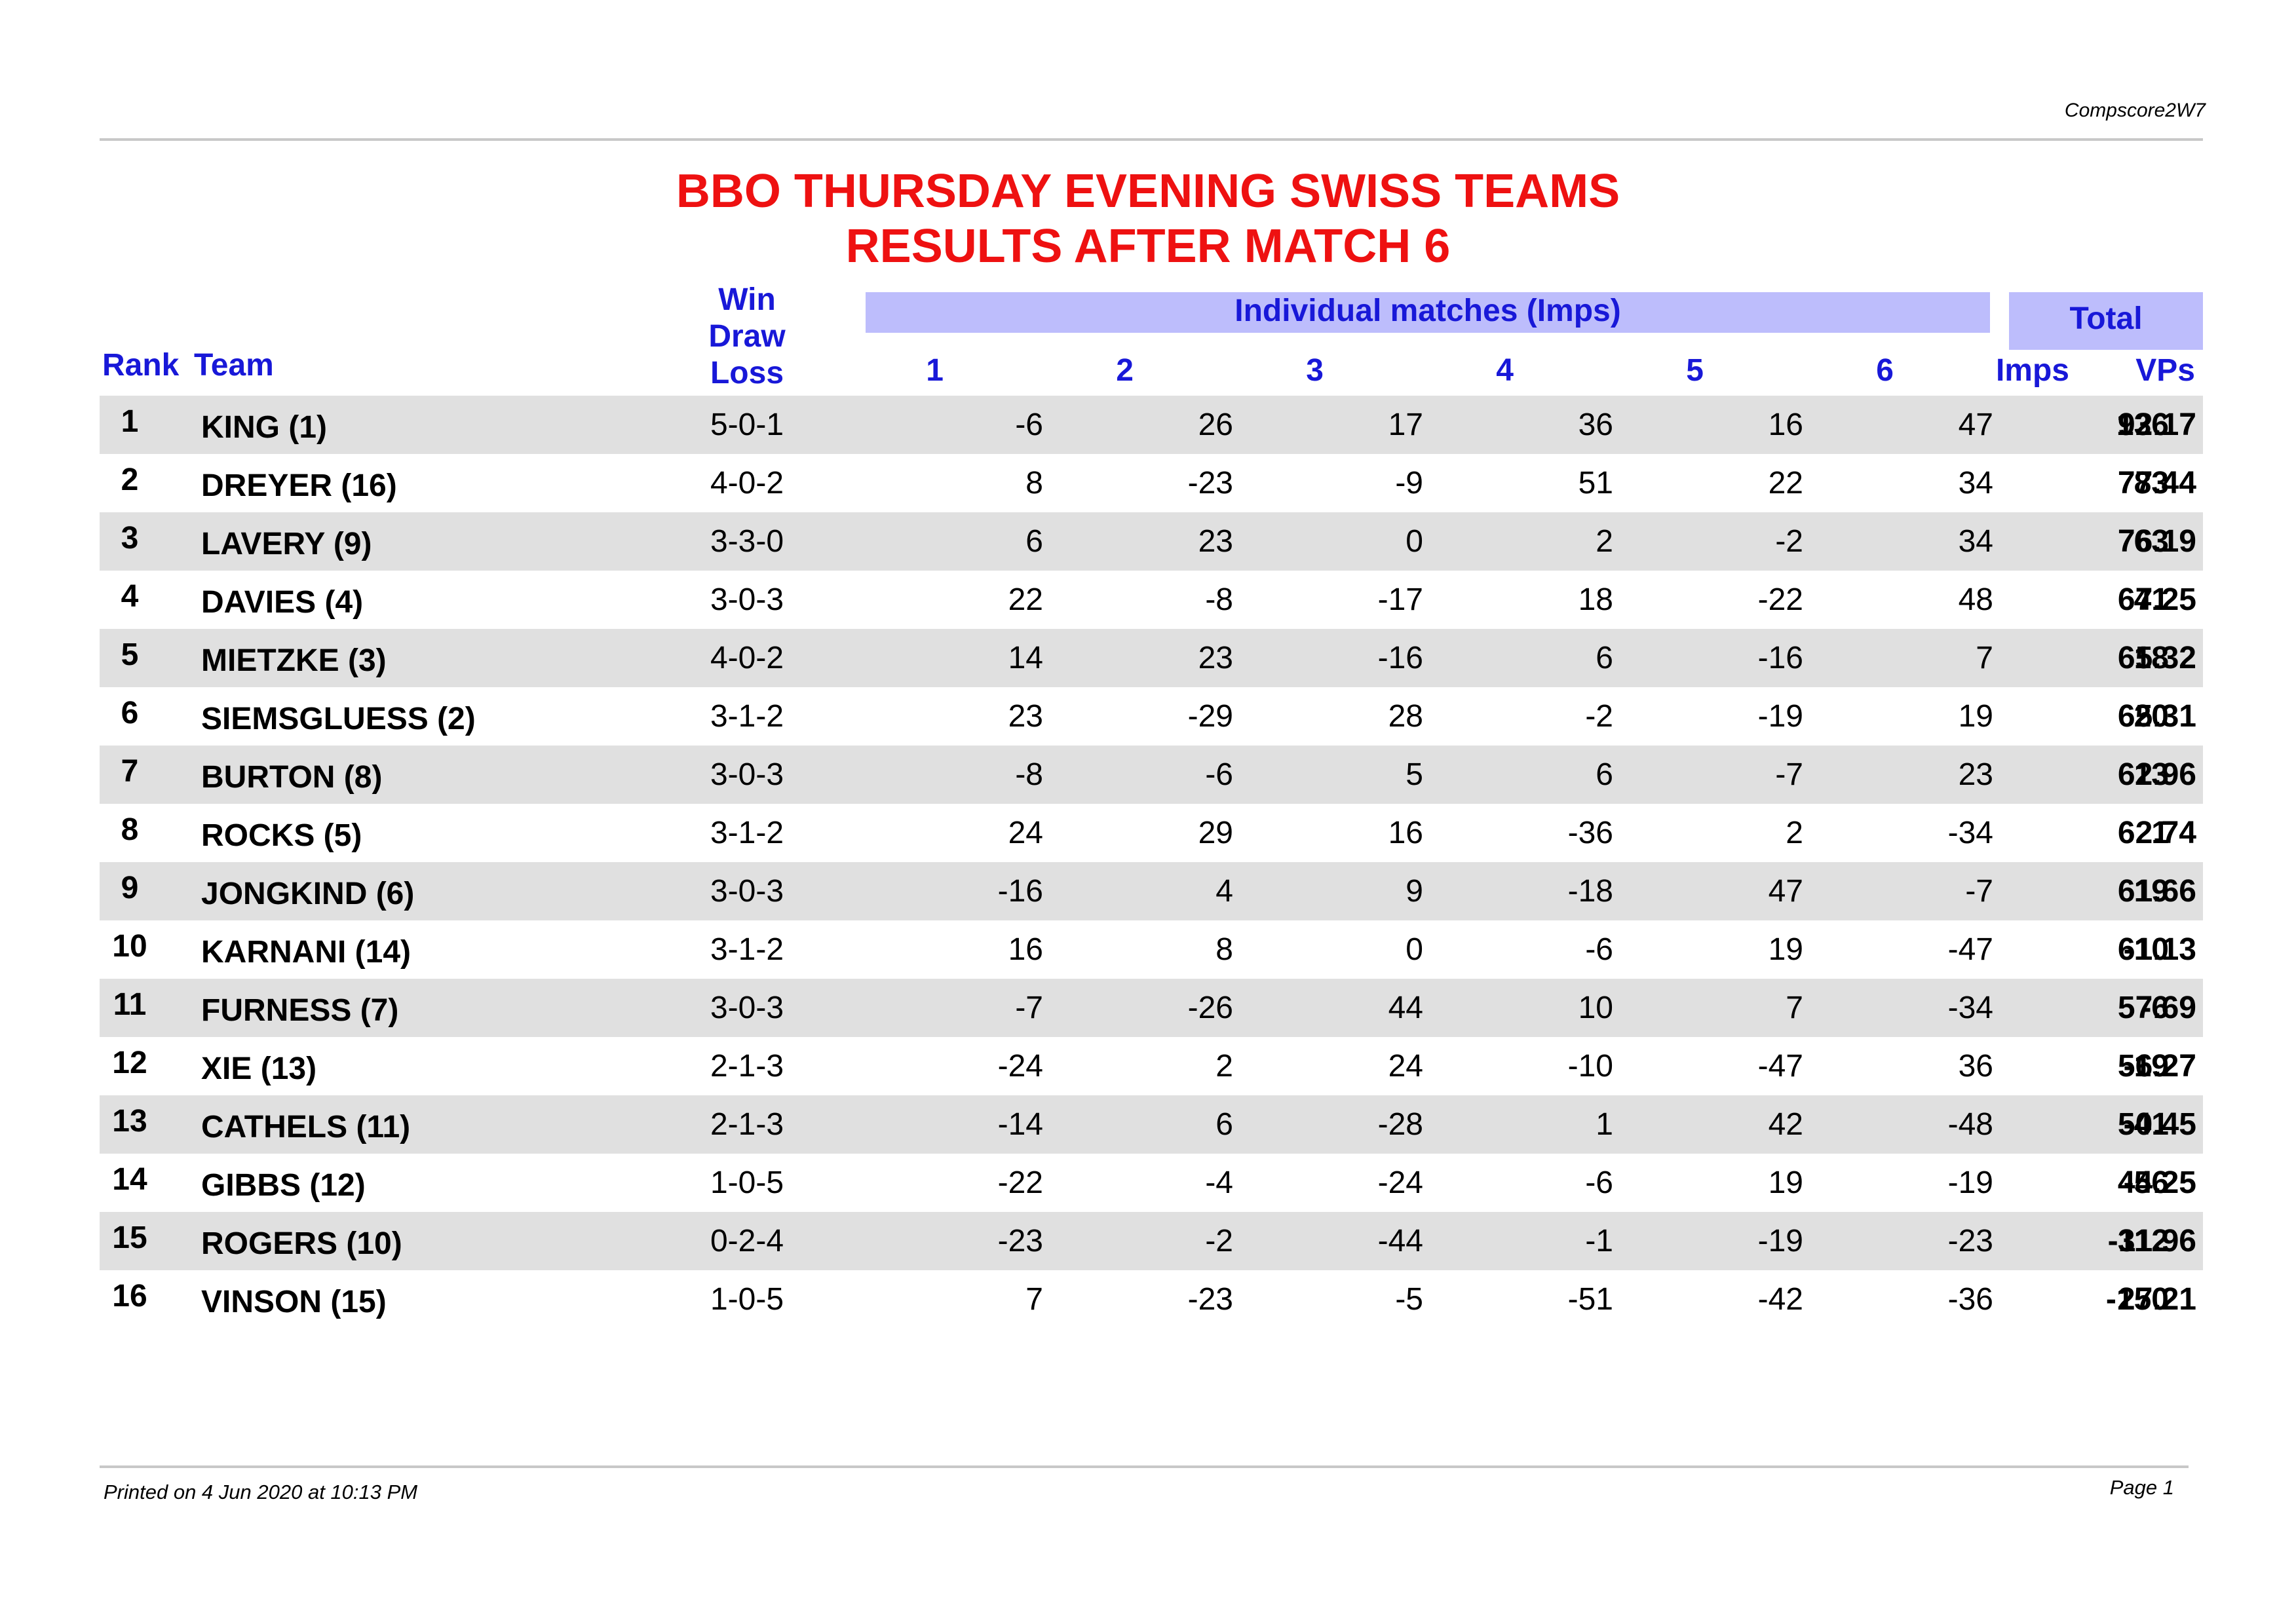 The height and width of the screenshot is (1624, 2296). I want to click on match-5-cell: 19, so click(1785, 949).